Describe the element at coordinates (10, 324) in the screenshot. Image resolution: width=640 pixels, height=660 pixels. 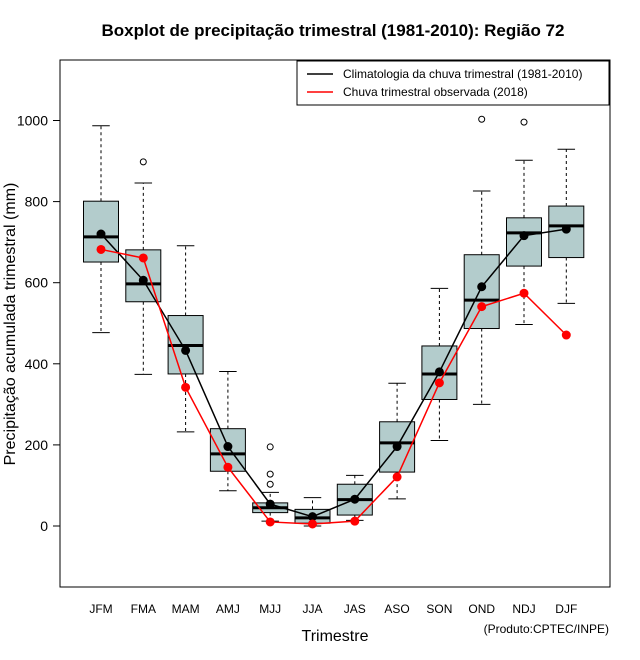
I see `y-axis-label: Precipitação acumulada trimestral (mm)` at that location.